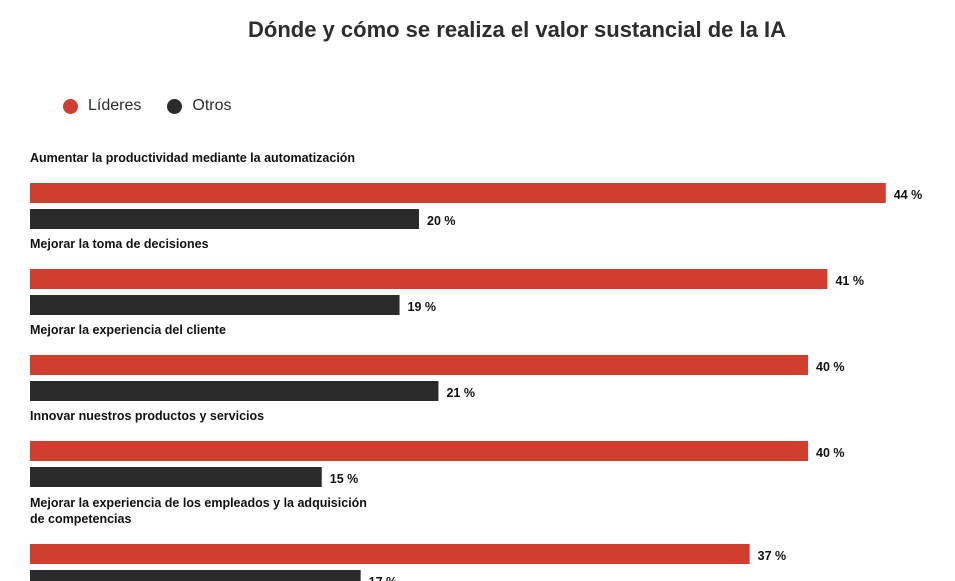 The image size is (955, 581). Describe the element at coordinates (80, 519) in the screenshot. I see `category-label: de competencias` at that location.